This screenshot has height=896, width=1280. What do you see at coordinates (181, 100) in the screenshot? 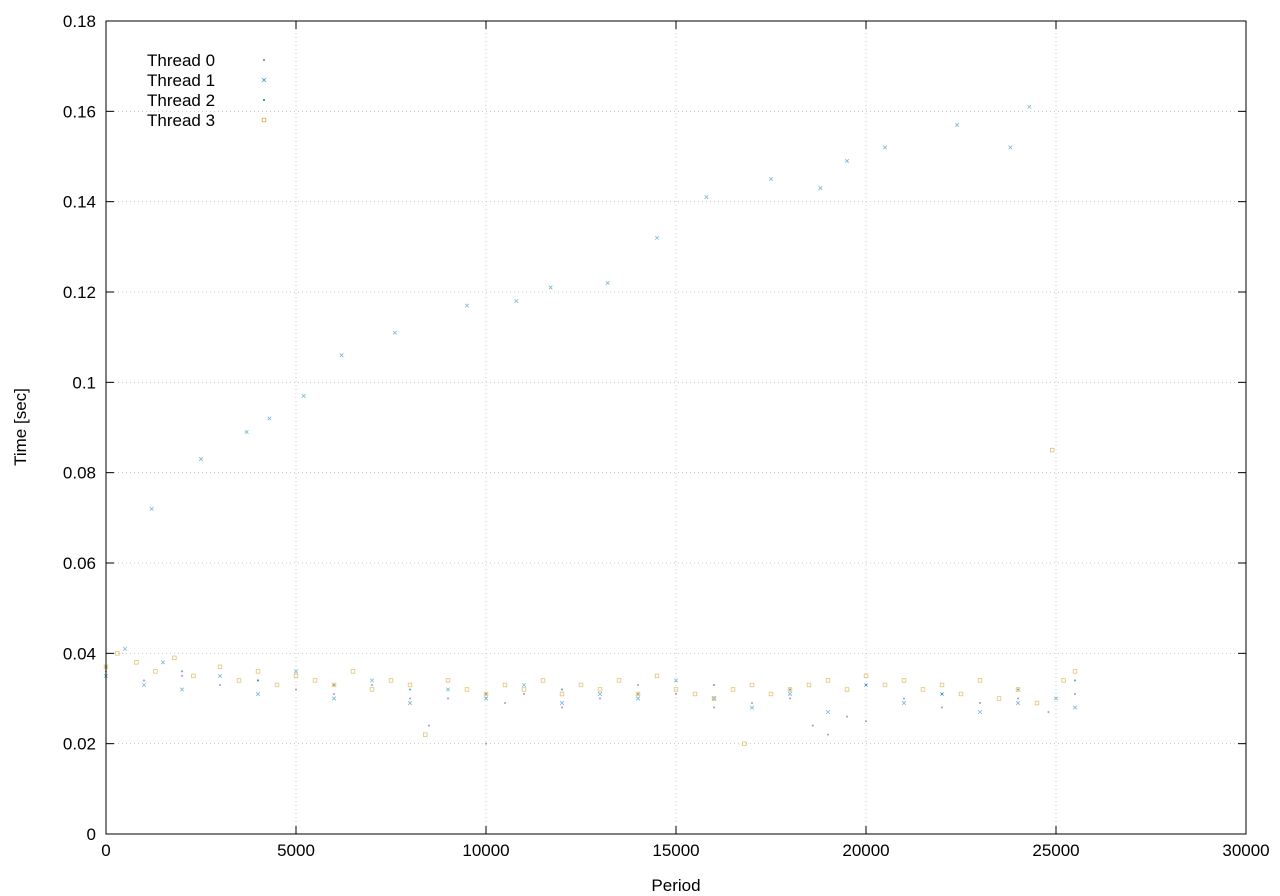
I see `legend-label-thread-2: Thread 2` at bounding box center [181, 100].